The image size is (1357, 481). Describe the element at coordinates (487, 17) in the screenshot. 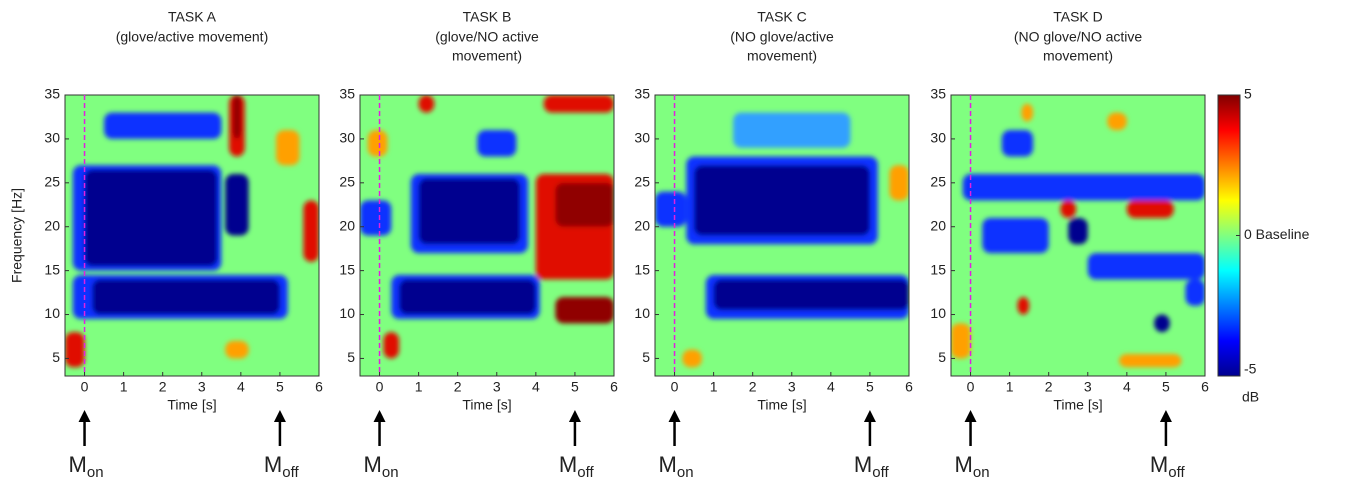

I see `panel-title: TASK B` at that location.